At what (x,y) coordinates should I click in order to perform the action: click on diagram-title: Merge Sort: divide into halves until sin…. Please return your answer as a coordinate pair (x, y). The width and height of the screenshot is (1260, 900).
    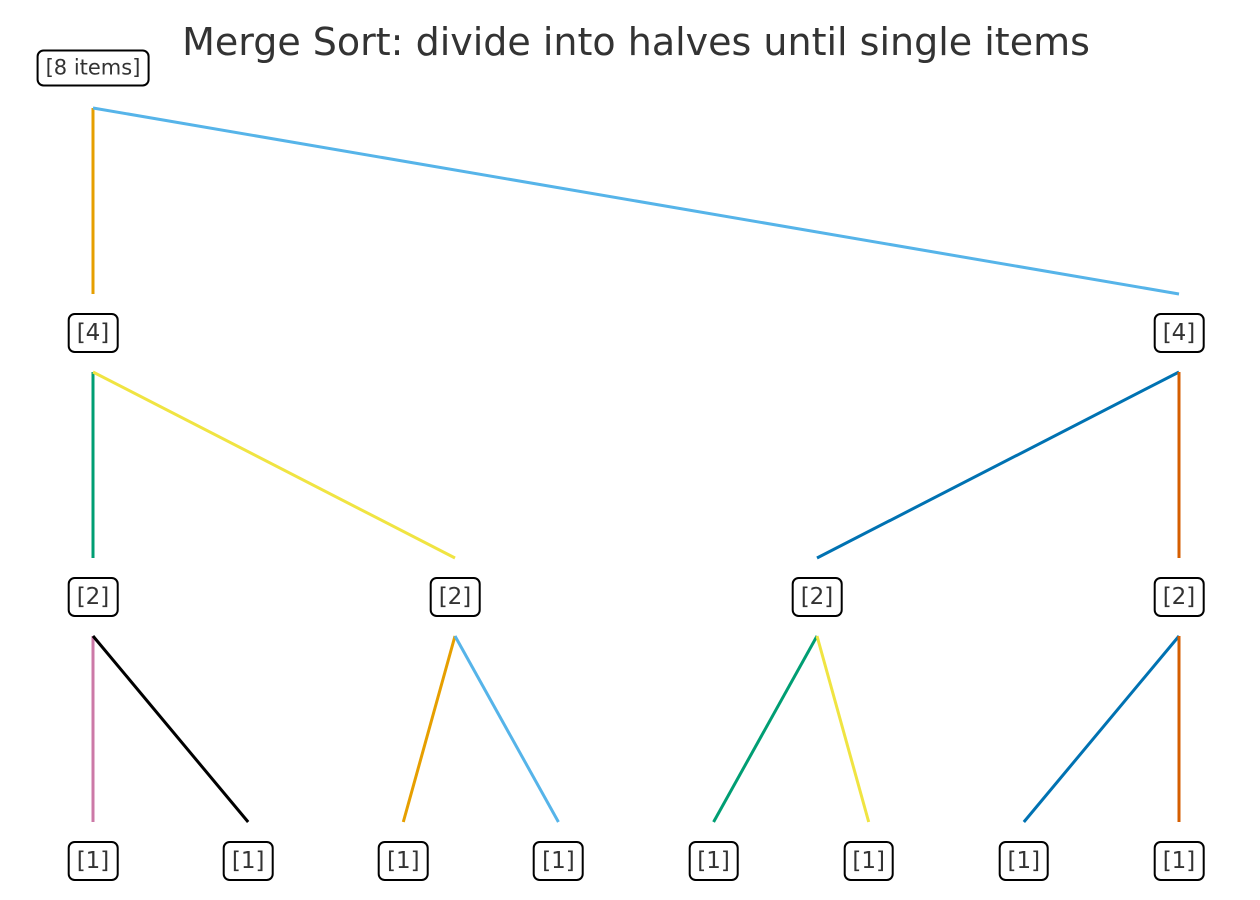
    Looking at the image, I should click on (636, 42).